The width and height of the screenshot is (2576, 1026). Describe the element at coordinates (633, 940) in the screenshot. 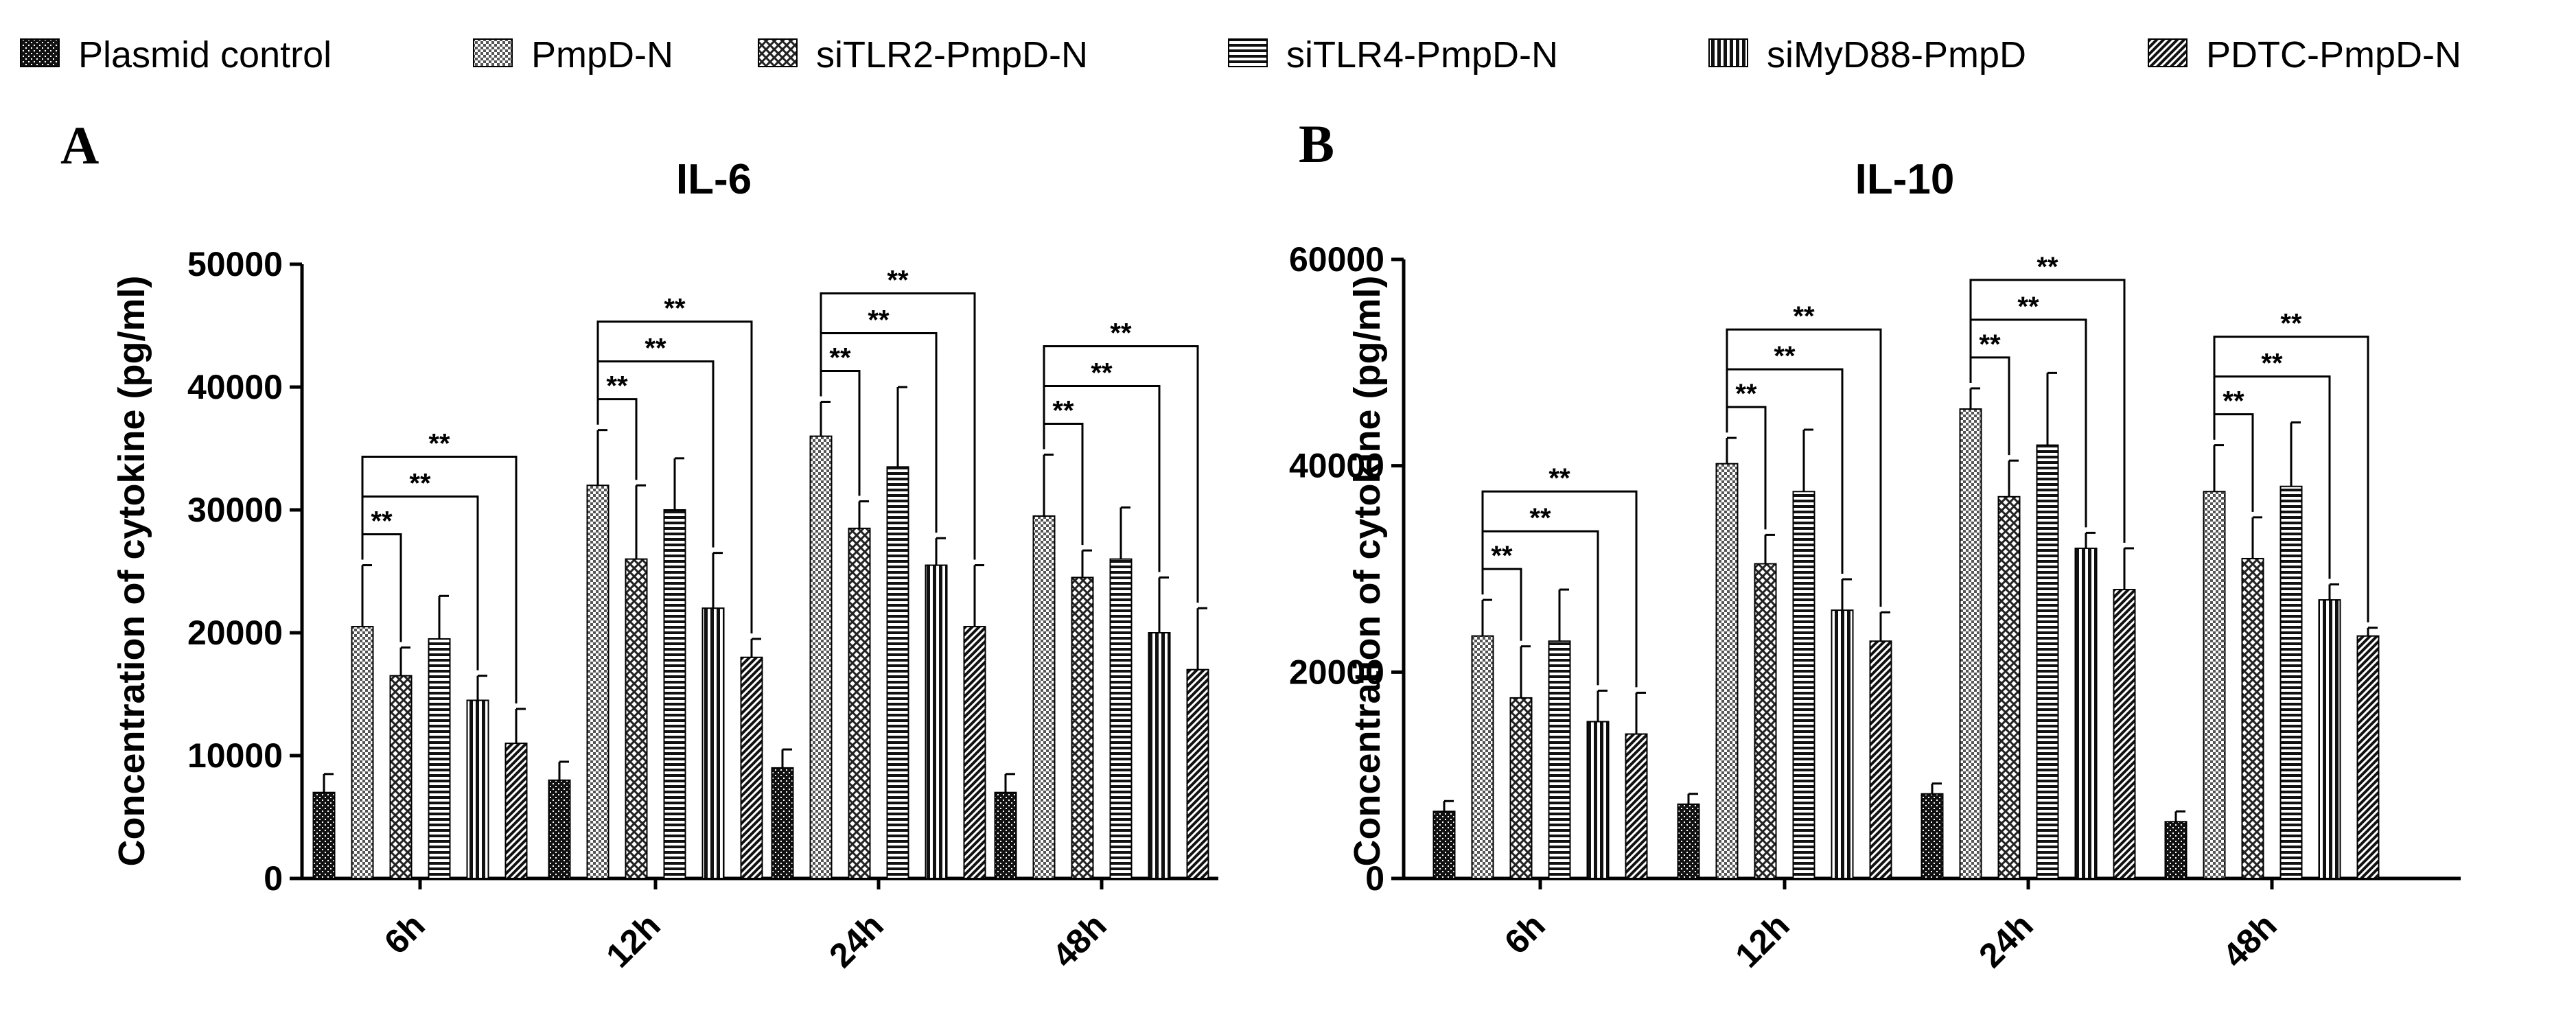

I see `x-tick-label-12h: 12h` at that location.